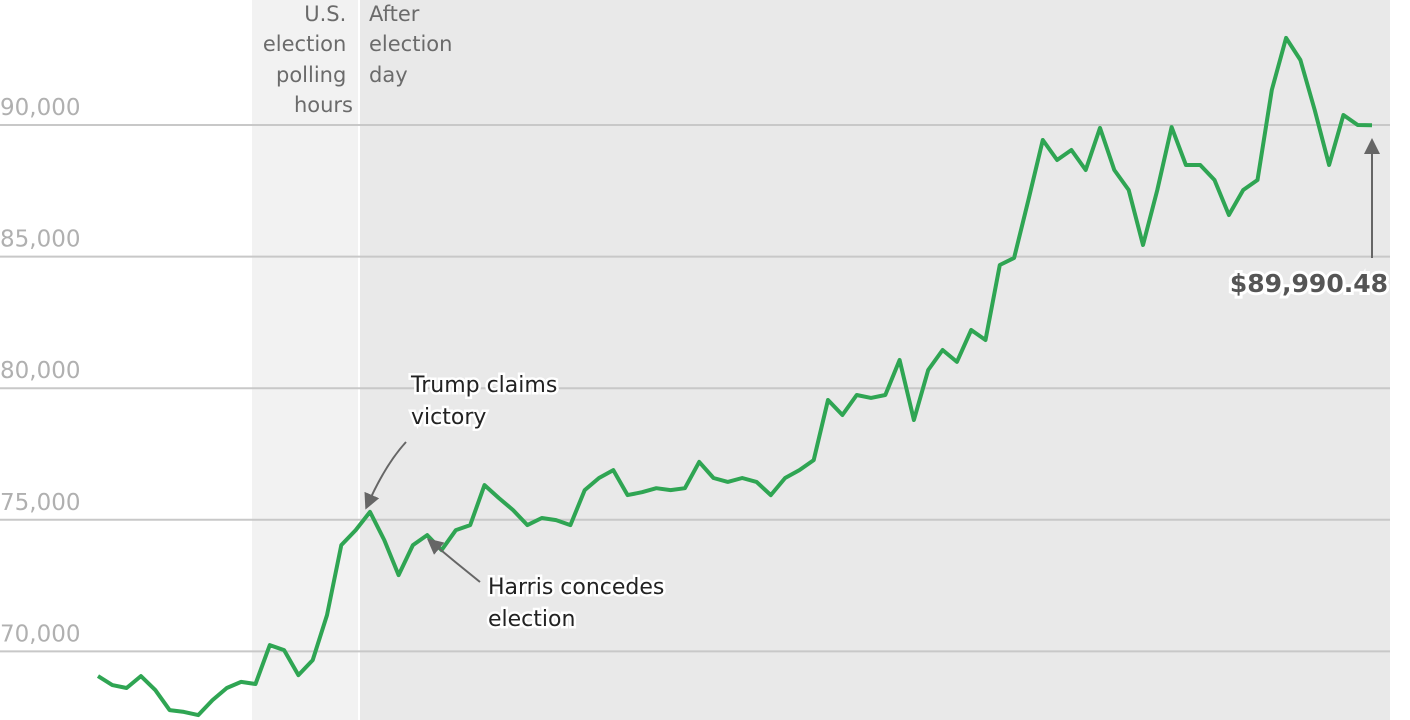 This screenshot has width=1410, height=720. Describe the element at coordinates (40, 371) in the screenshot. I see `y-tick-label: 80,000` at that location.